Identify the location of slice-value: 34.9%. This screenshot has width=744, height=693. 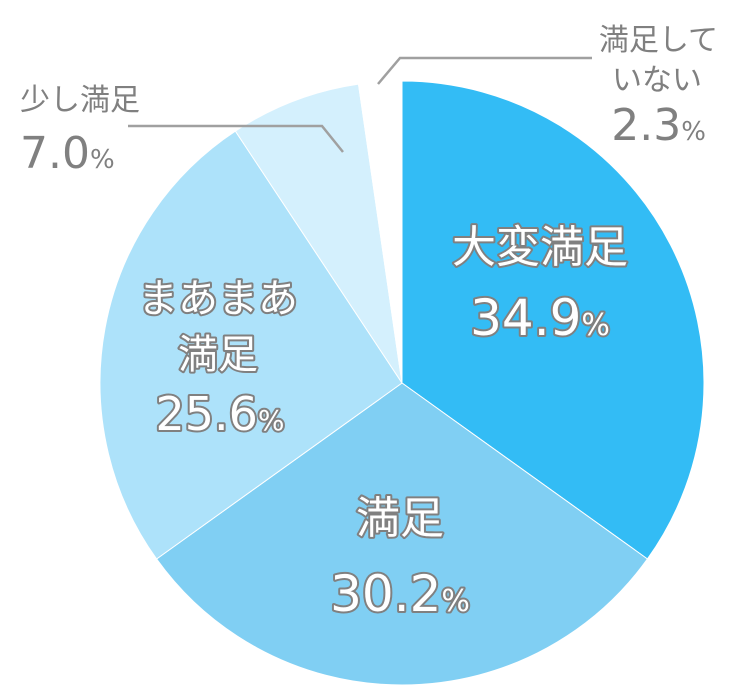
(540, 318).